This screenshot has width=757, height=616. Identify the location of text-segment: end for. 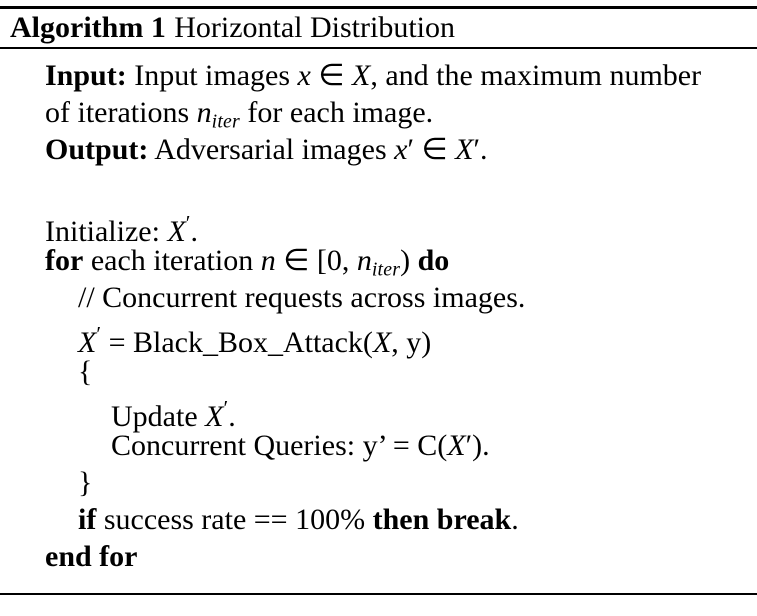
(91, 556).